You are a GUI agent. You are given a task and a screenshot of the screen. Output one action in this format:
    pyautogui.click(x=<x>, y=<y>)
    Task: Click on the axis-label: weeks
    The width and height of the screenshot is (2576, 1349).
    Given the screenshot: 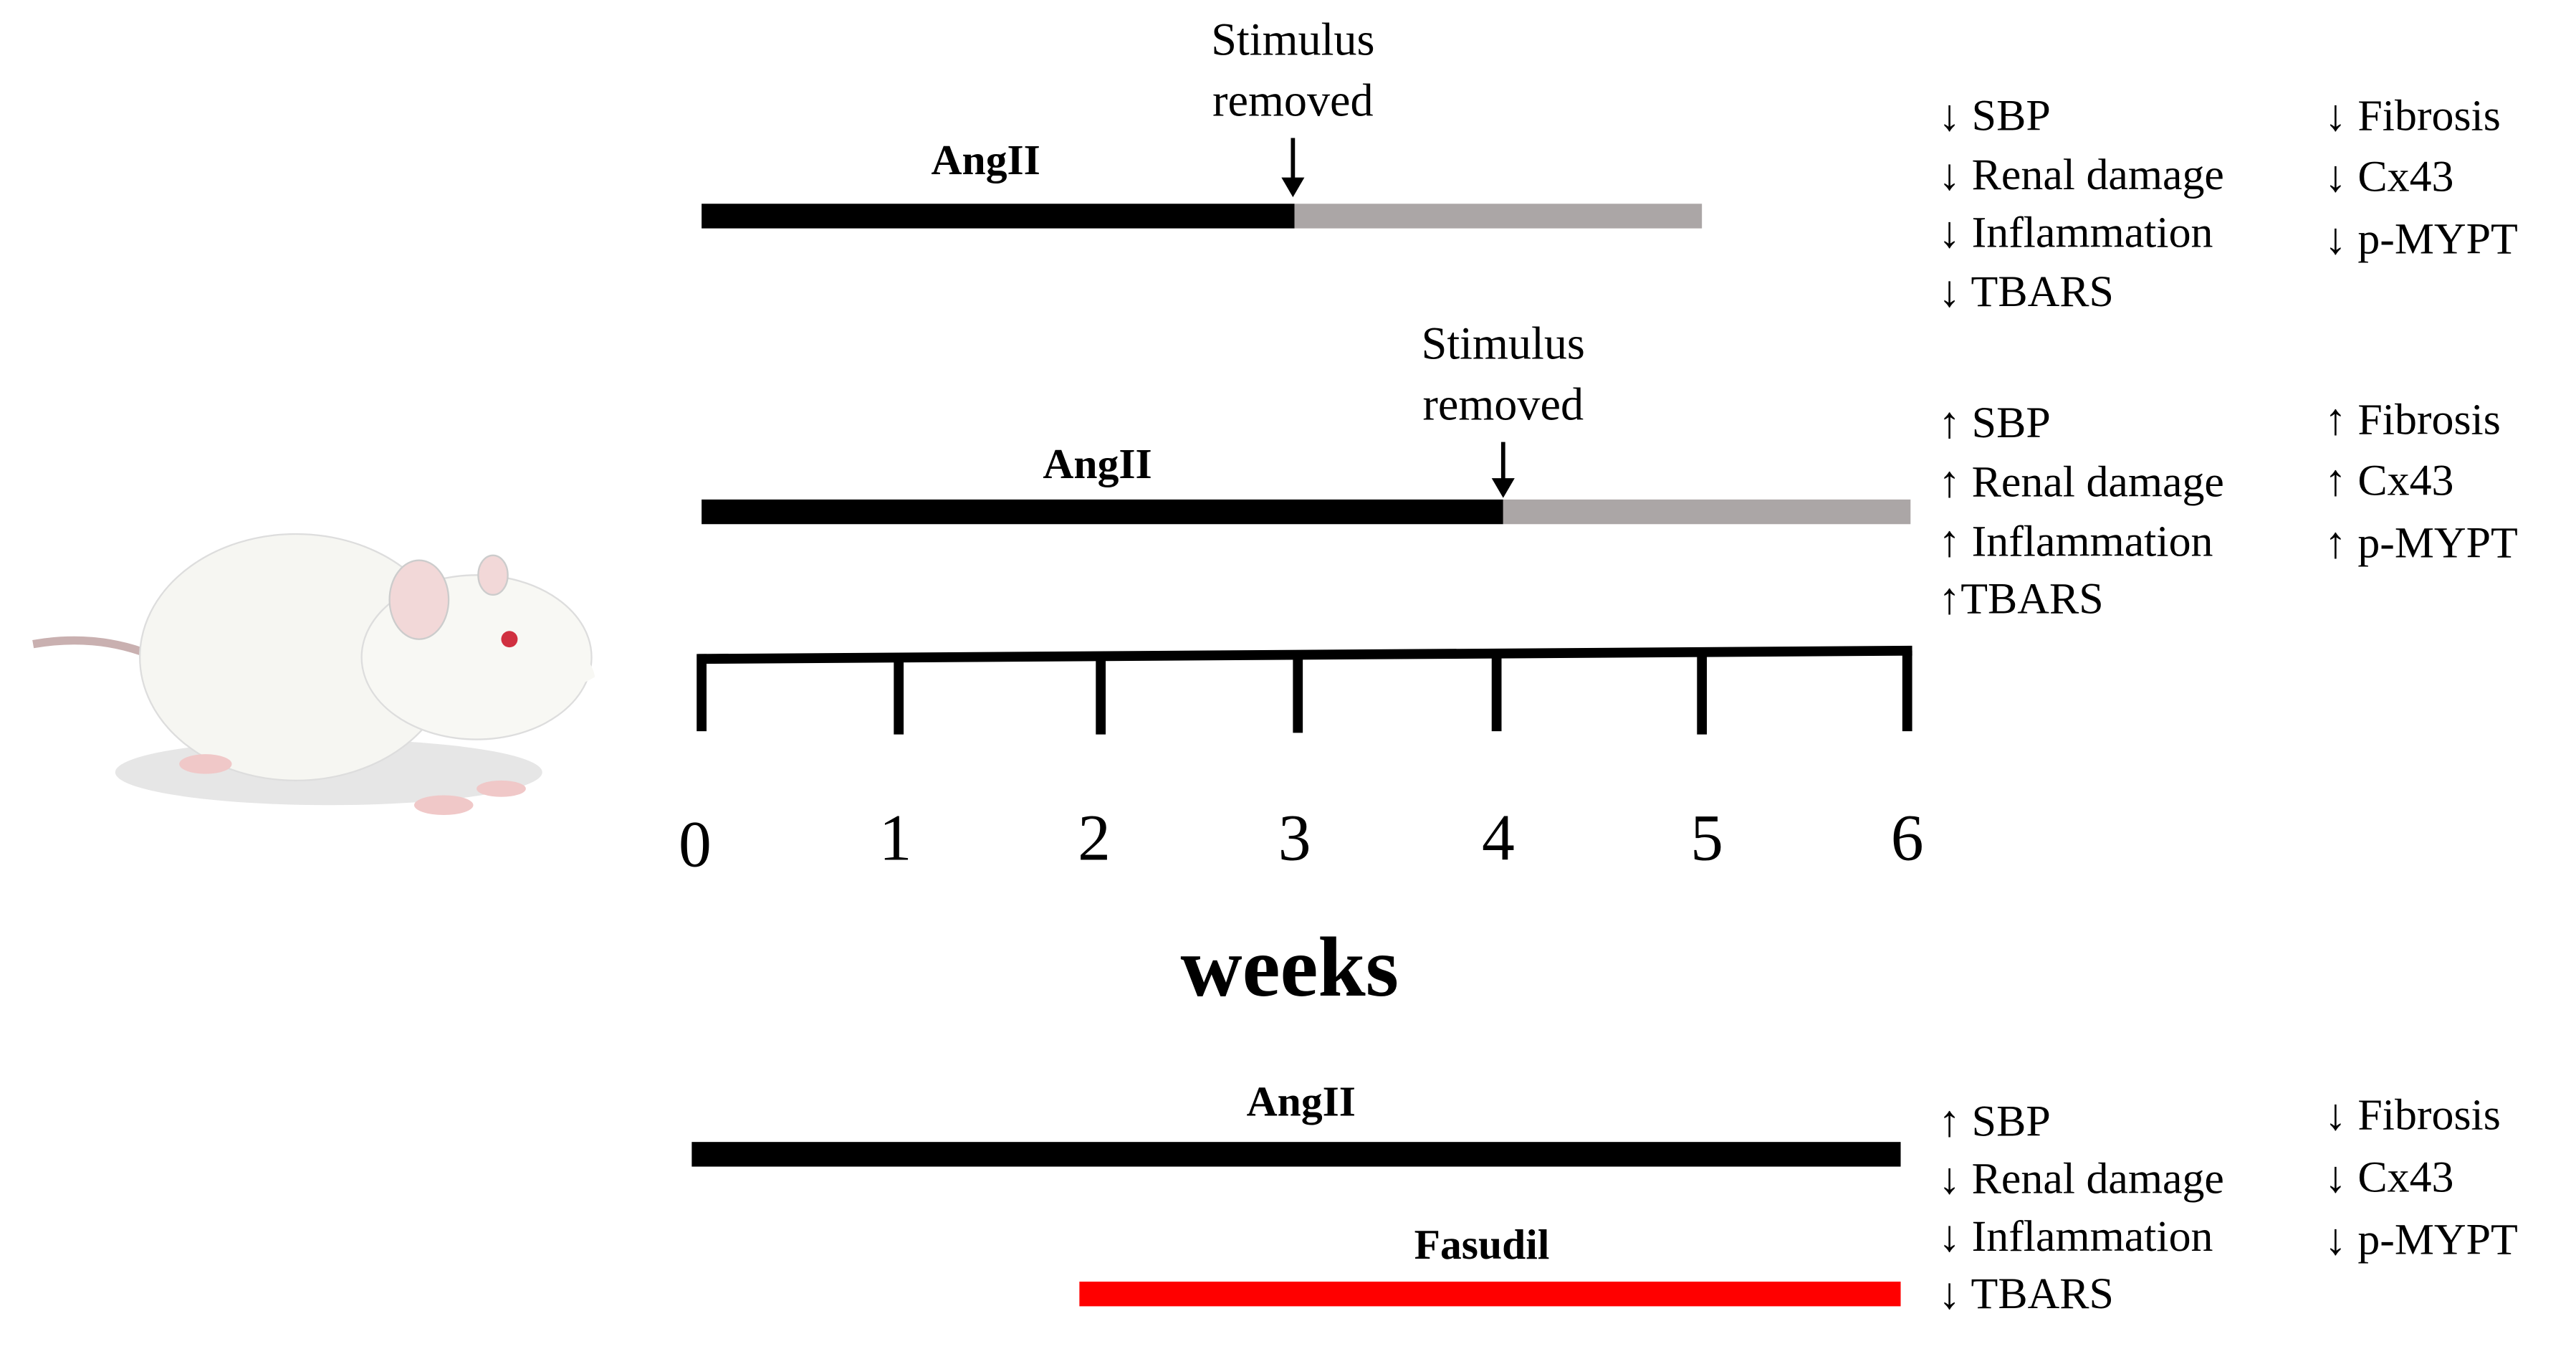 What is the action you would take?
    pyautogui.click(x=1290, y=967)
    